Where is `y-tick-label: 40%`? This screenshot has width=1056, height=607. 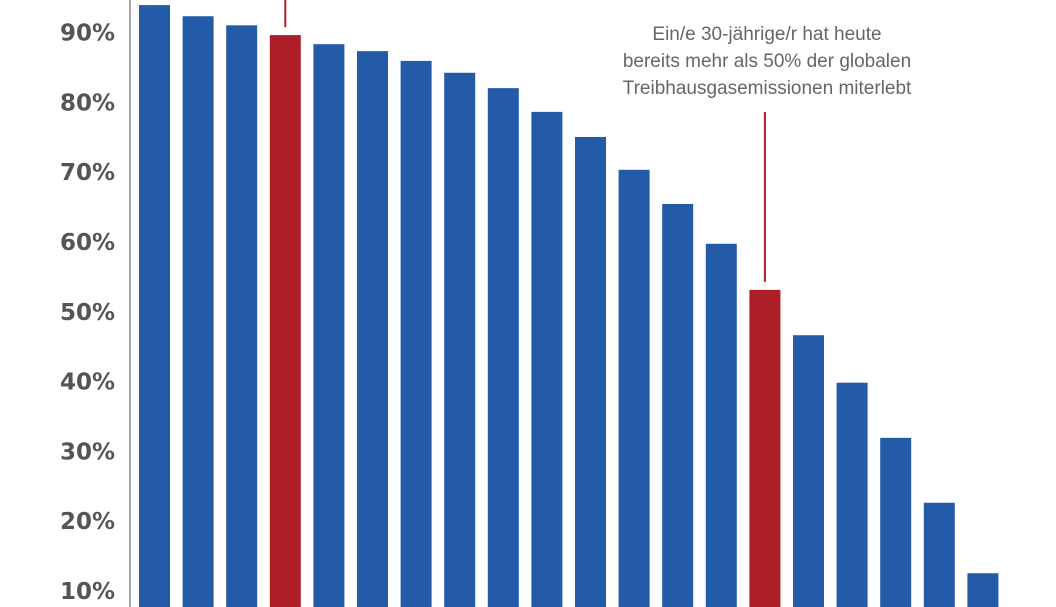
y-tick-label: 40% is located at coordinates (87, 383).